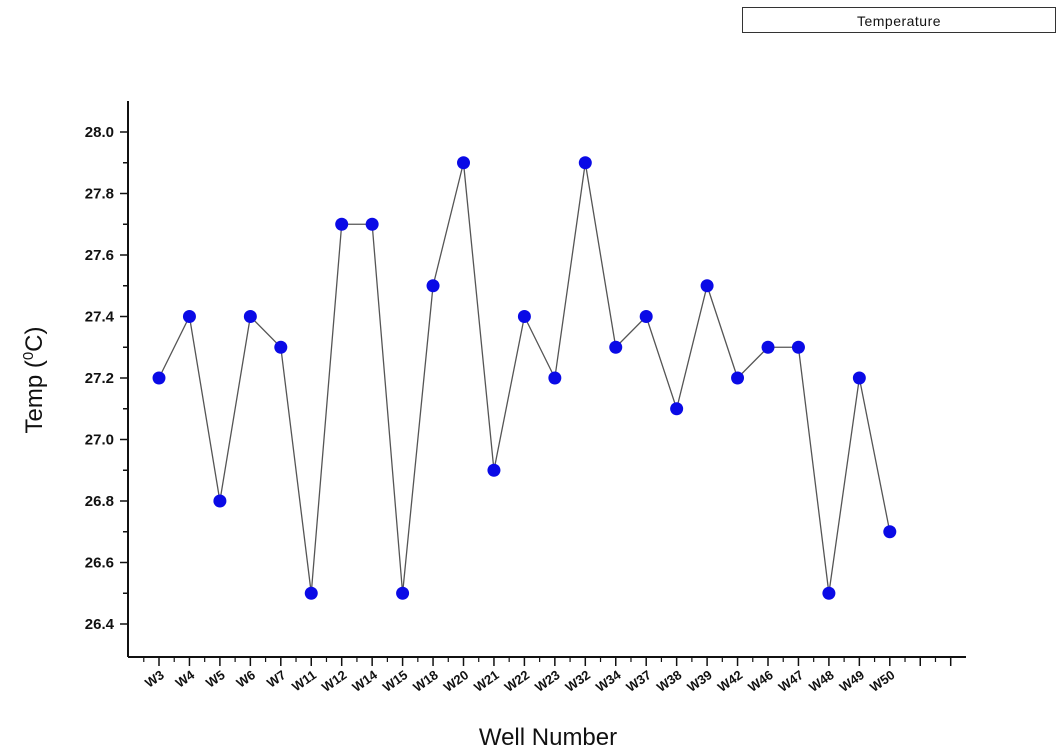  Describe the element at coordinates (334, 681) in the screenshot. I see `x-tick-label: W12` at that location.